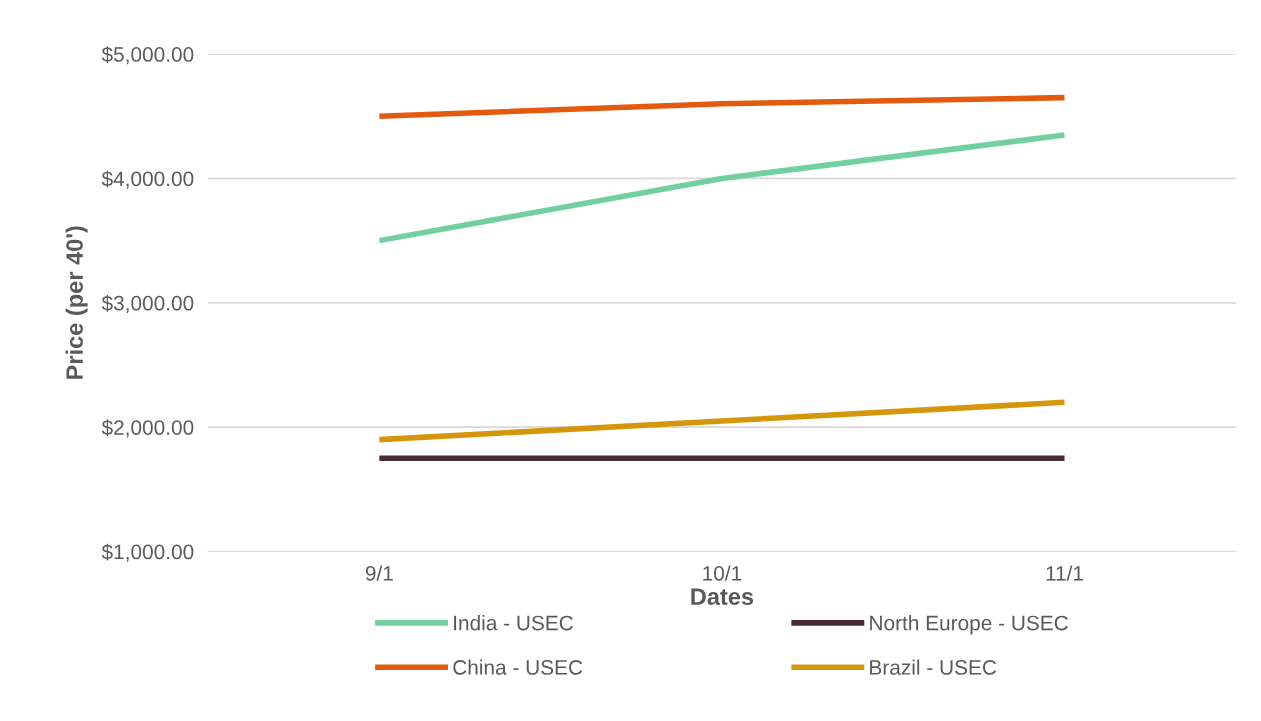 This screenshot has width=1261, height=721. I want to click on x-tick-label: 11/1, so click(1064, 573).